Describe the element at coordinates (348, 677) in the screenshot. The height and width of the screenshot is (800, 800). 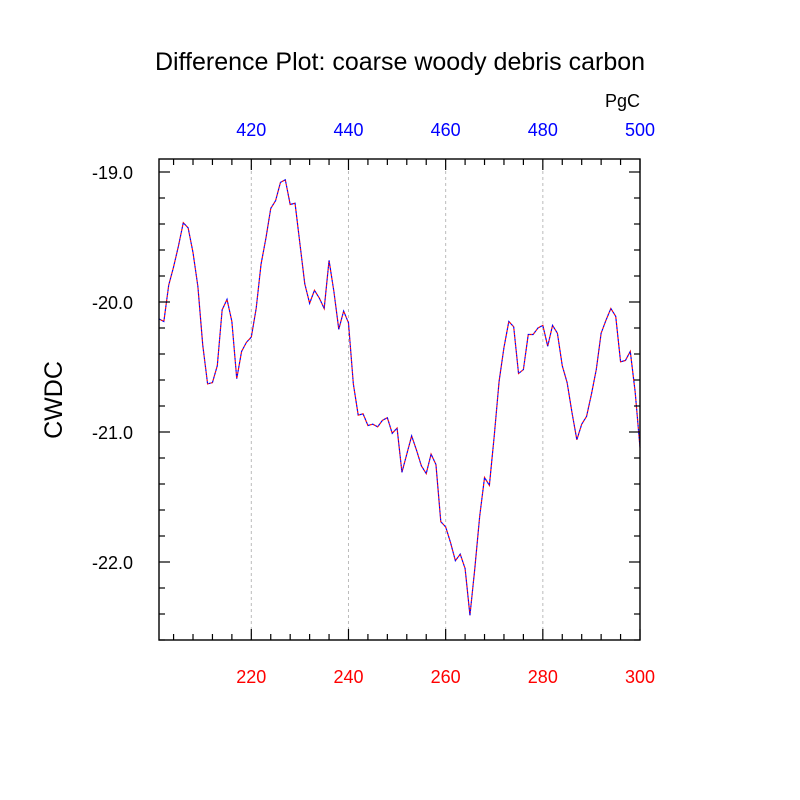
I see `x-tick-label-bottom-240: 240` at that location.